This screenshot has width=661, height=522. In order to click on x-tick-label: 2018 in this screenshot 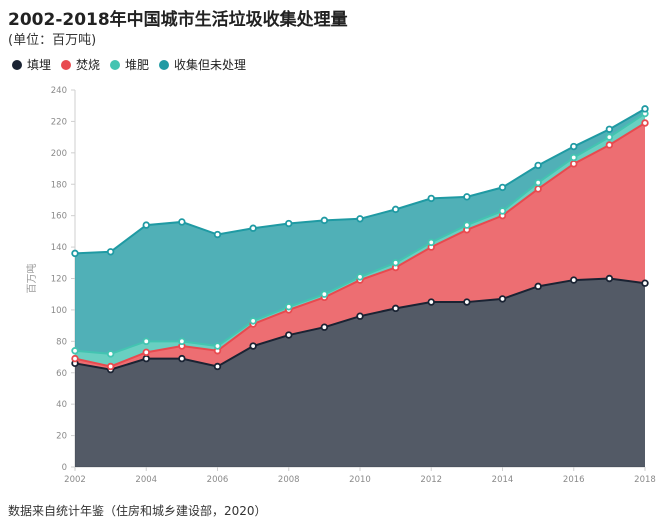, I will do `click(645, 480)`.